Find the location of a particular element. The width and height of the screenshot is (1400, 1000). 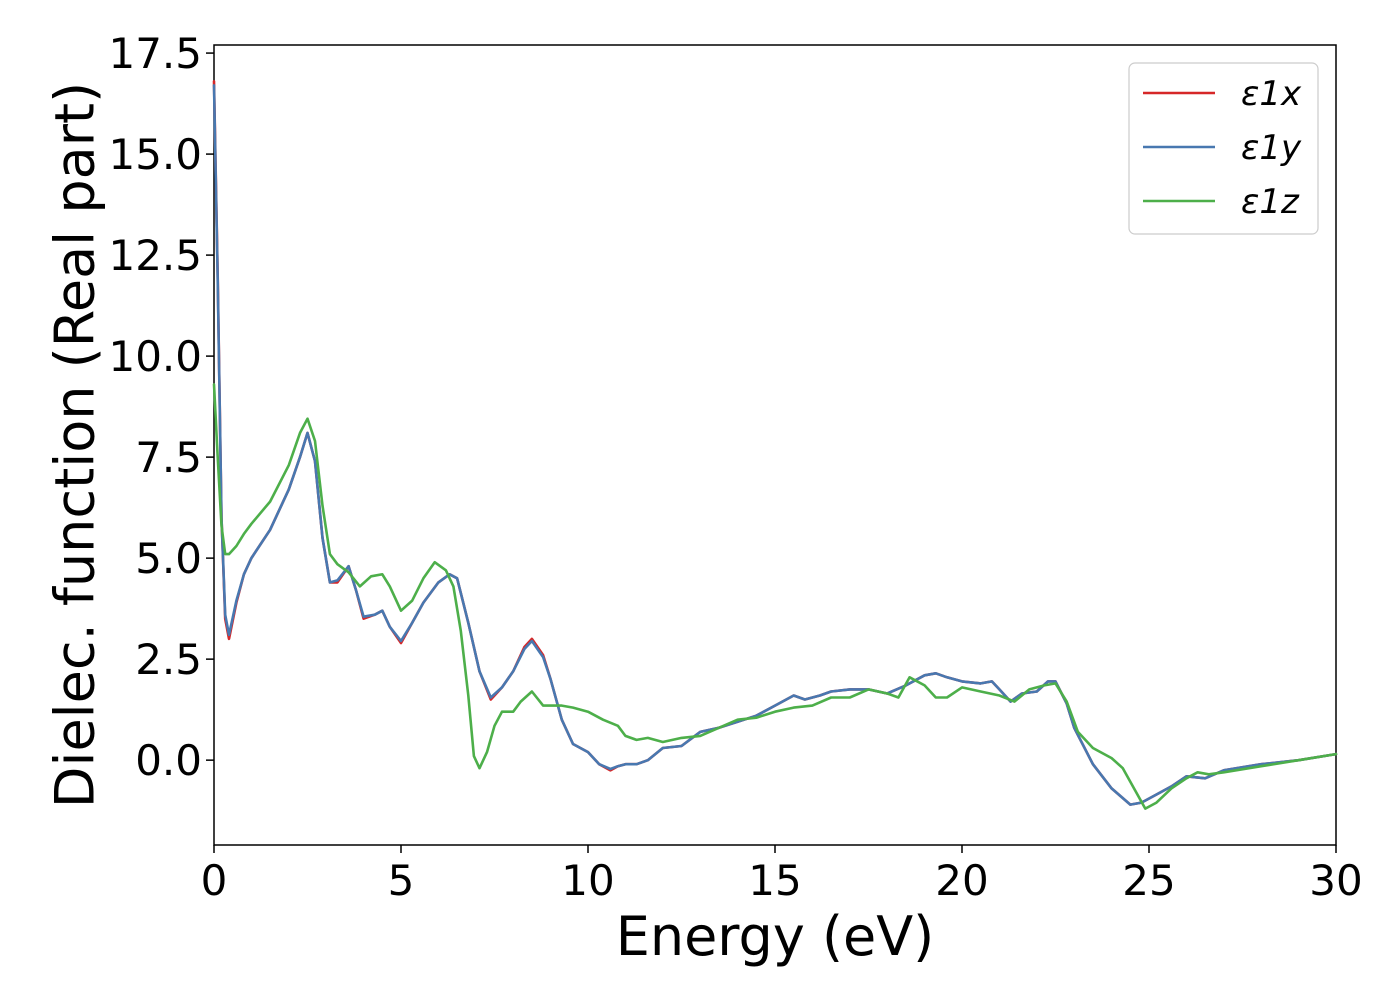

y-tick-label: 15.0 is located at coordinates (155, 154).